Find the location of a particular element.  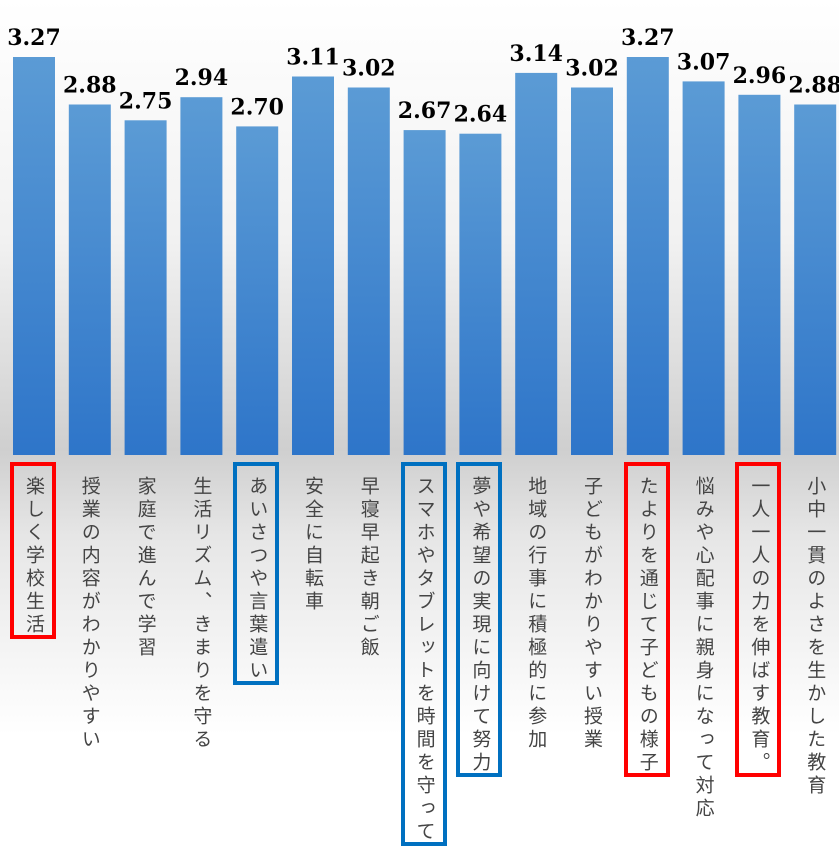

category-label: 地域の行事に積極的に参加 is located at coordinates (536, 614).